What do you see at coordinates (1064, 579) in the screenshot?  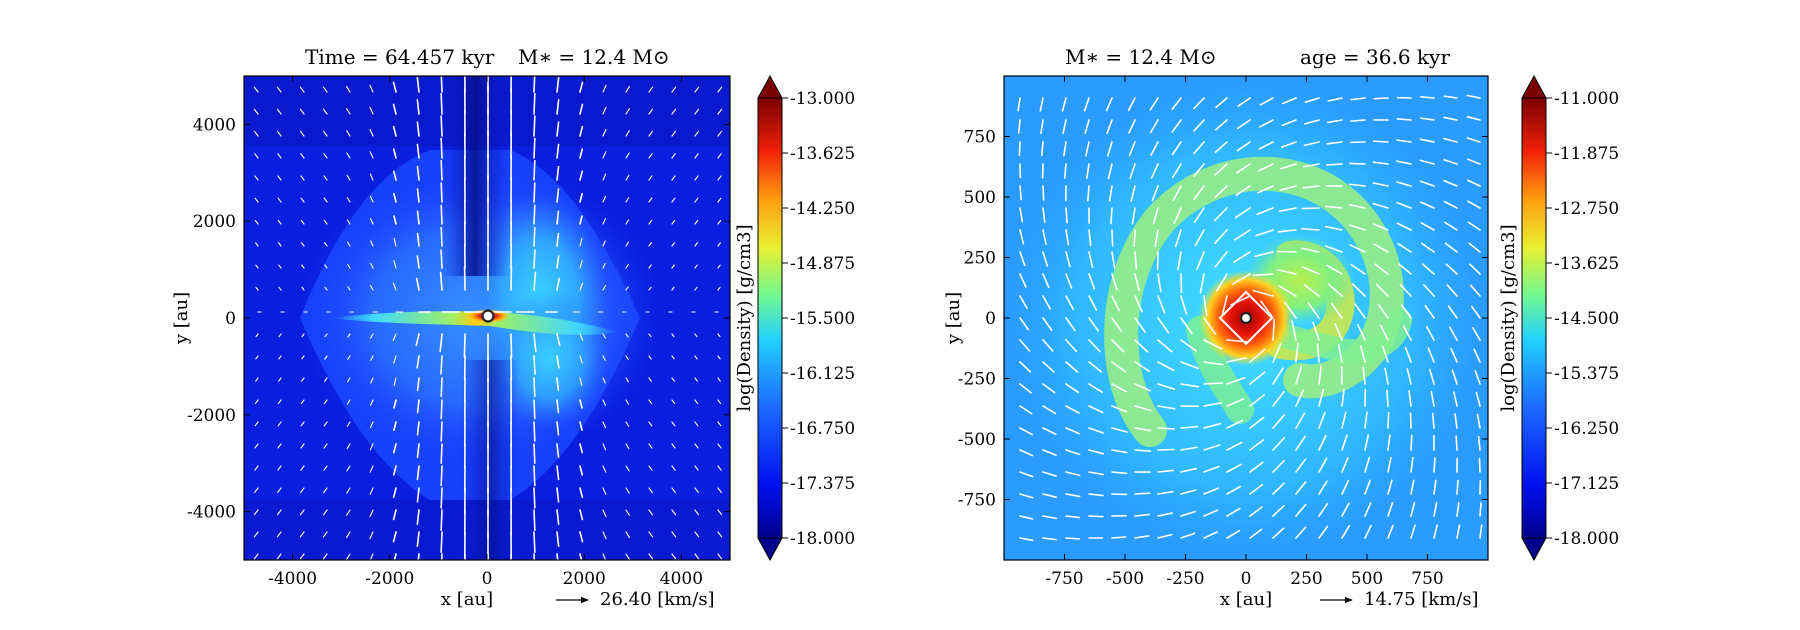 I see `x-tick-label: -750` at bounding box center [1064, 579].